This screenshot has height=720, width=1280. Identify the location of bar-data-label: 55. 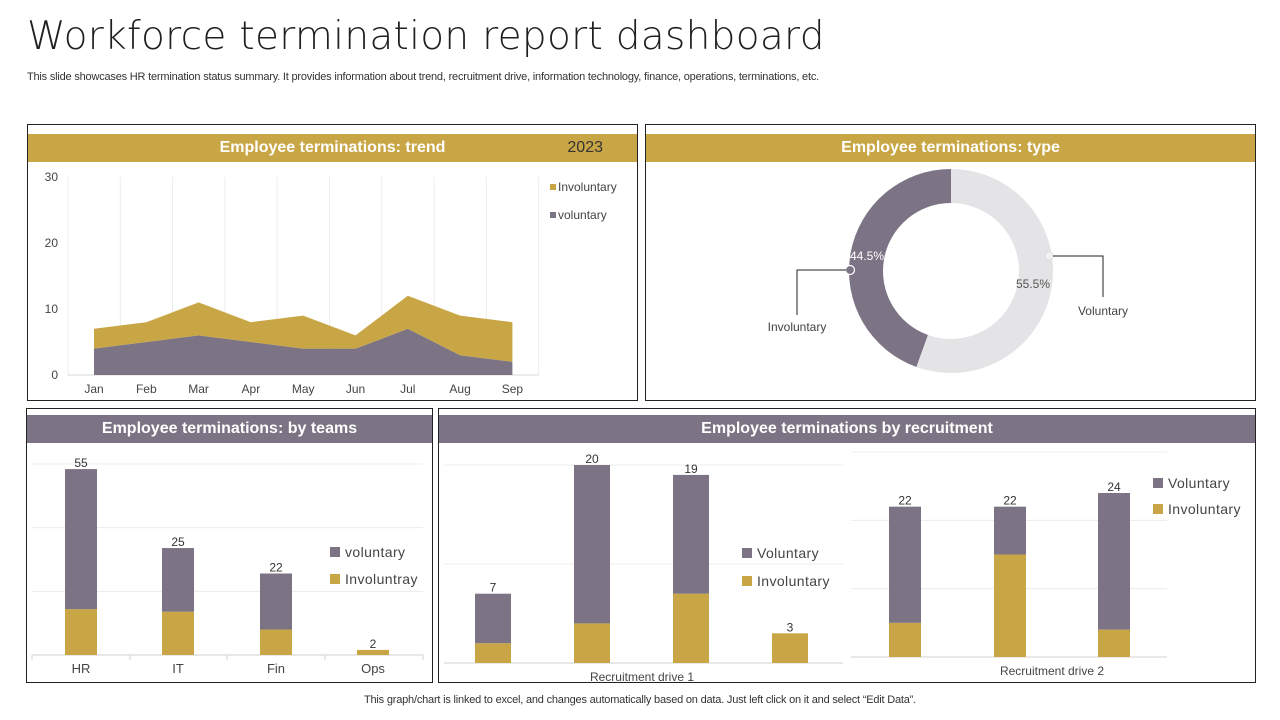
(81, 463).